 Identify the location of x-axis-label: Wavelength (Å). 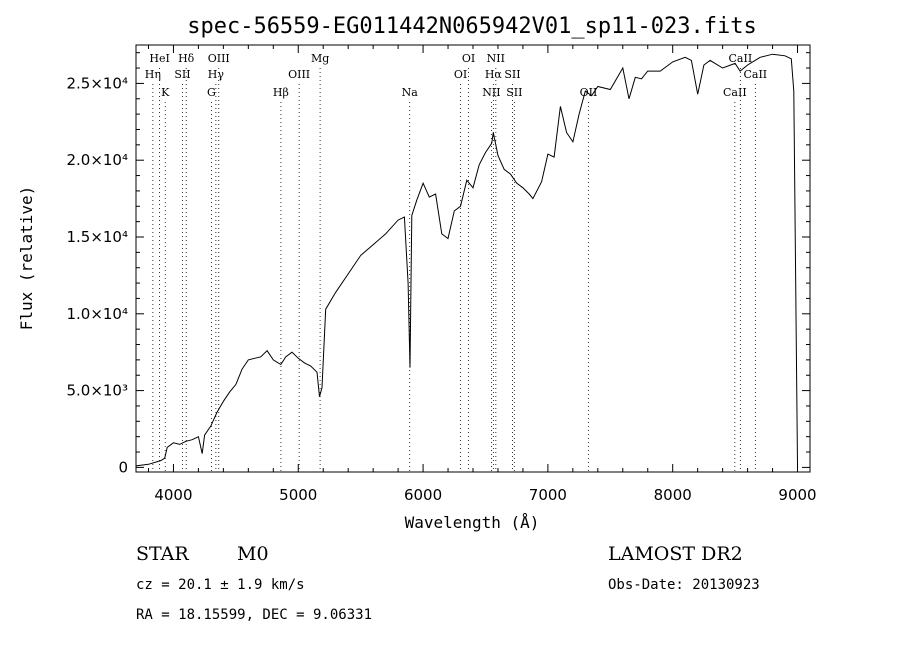
(472, 522).